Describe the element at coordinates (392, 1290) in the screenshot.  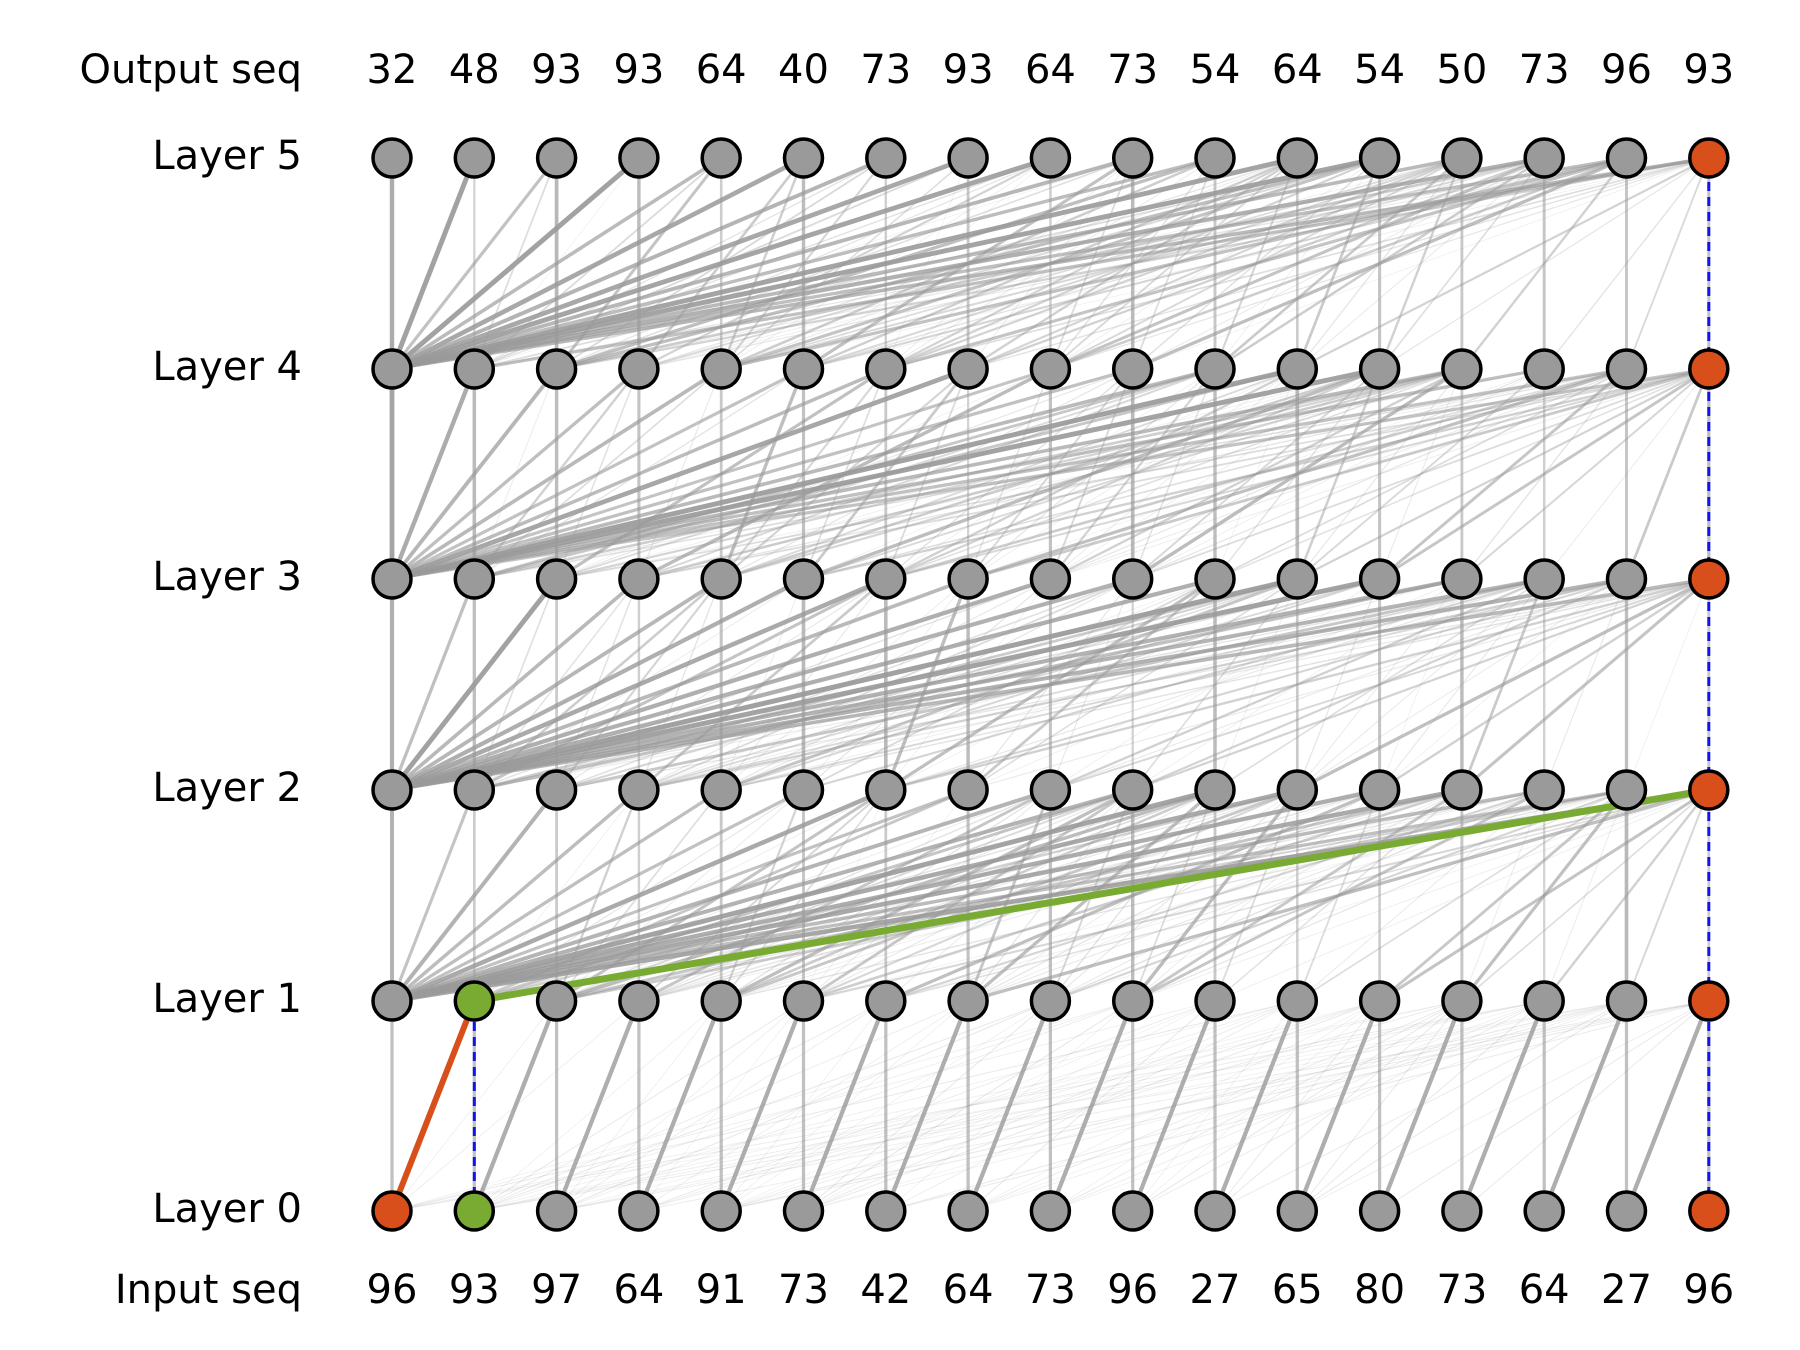
I see `input-token: 96` at that location.